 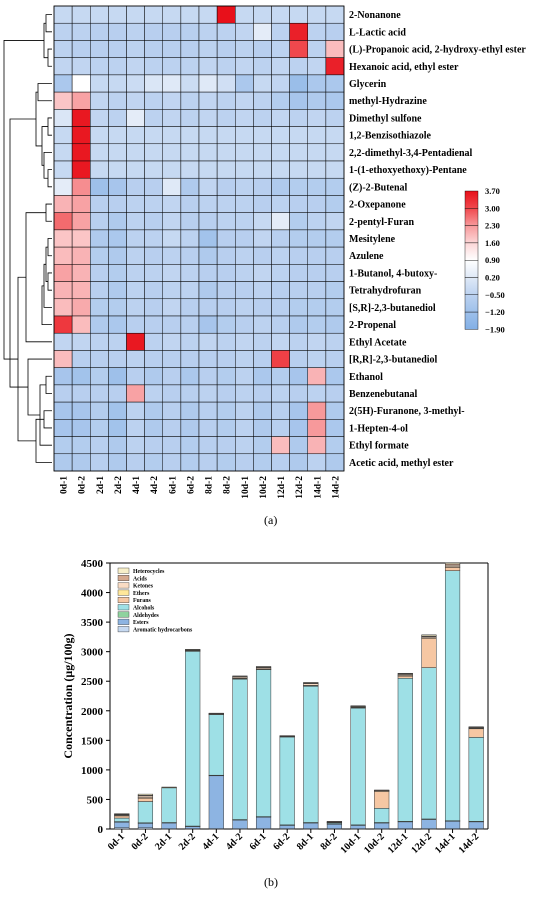 What do you see at coordinates (281, 841) in the screenshot?
I see `x-tick-label: 6d-2` at bounding box center [281, 841].